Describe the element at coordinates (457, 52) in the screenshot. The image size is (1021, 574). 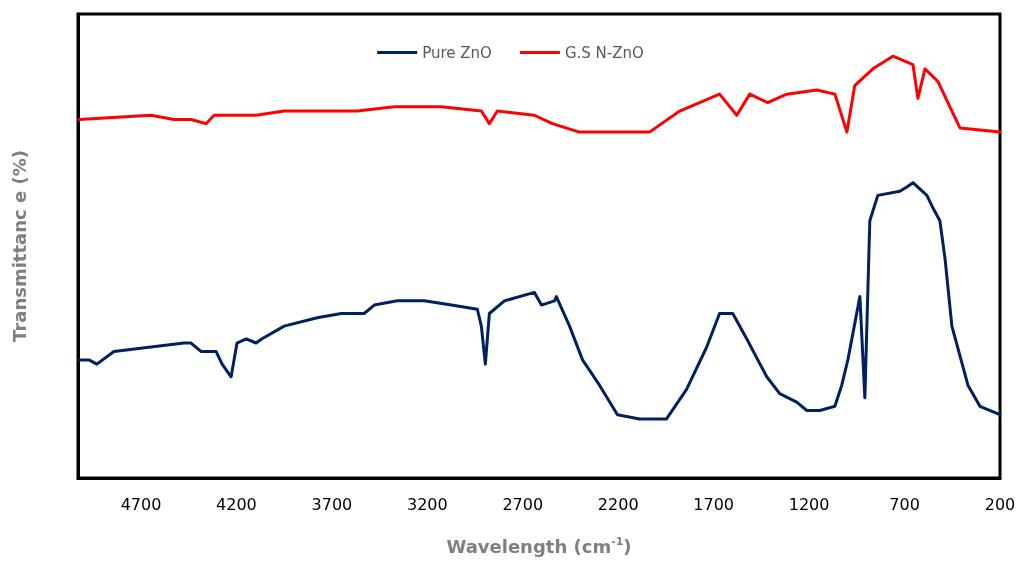
I see `legend-label: Pure ZnO` at that location.